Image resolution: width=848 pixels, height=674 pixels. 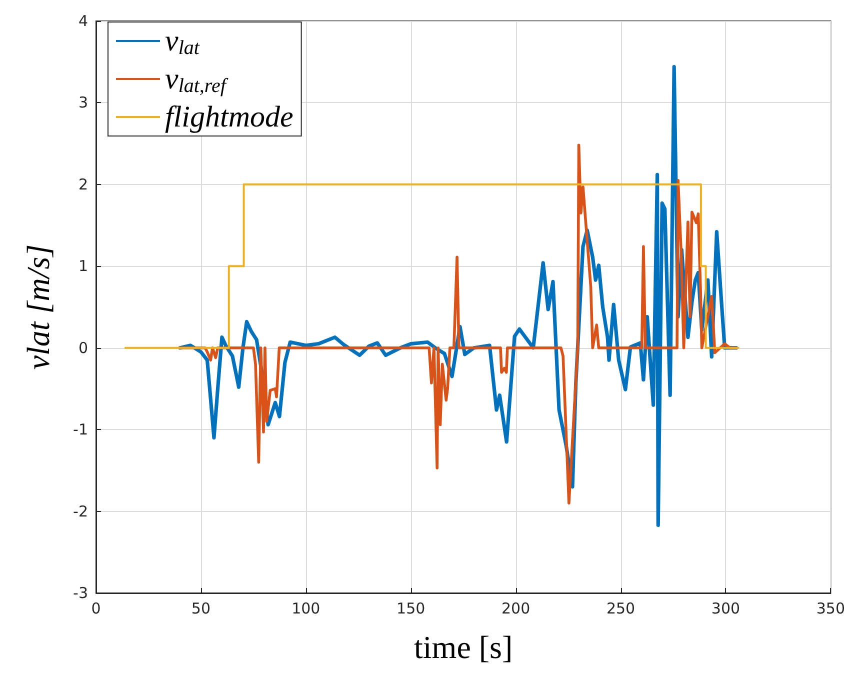 What do you see at coordinates (83, 266) in the screenshot?
I see `y-tick-label: 1` at bounding box center [83, 266].